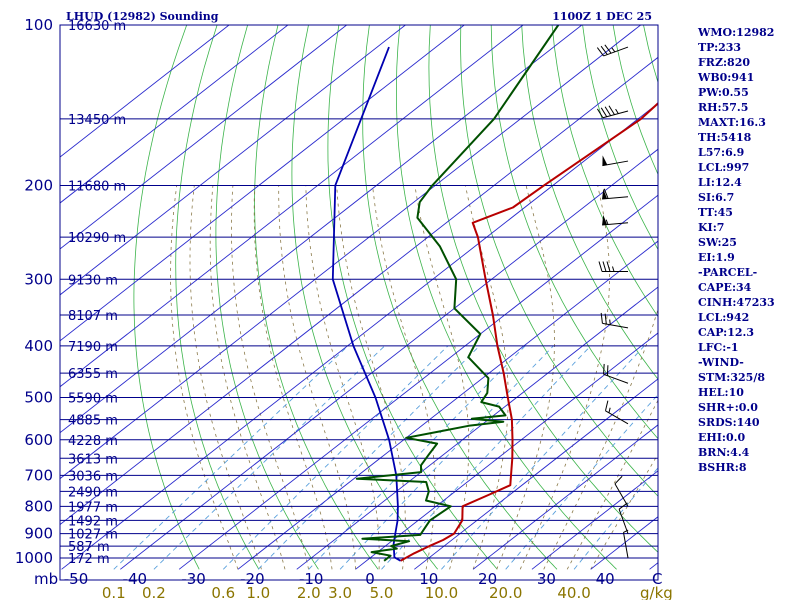 The image size is (800, 600). I want to click on height-label: 16630 m, so click(97, 26).